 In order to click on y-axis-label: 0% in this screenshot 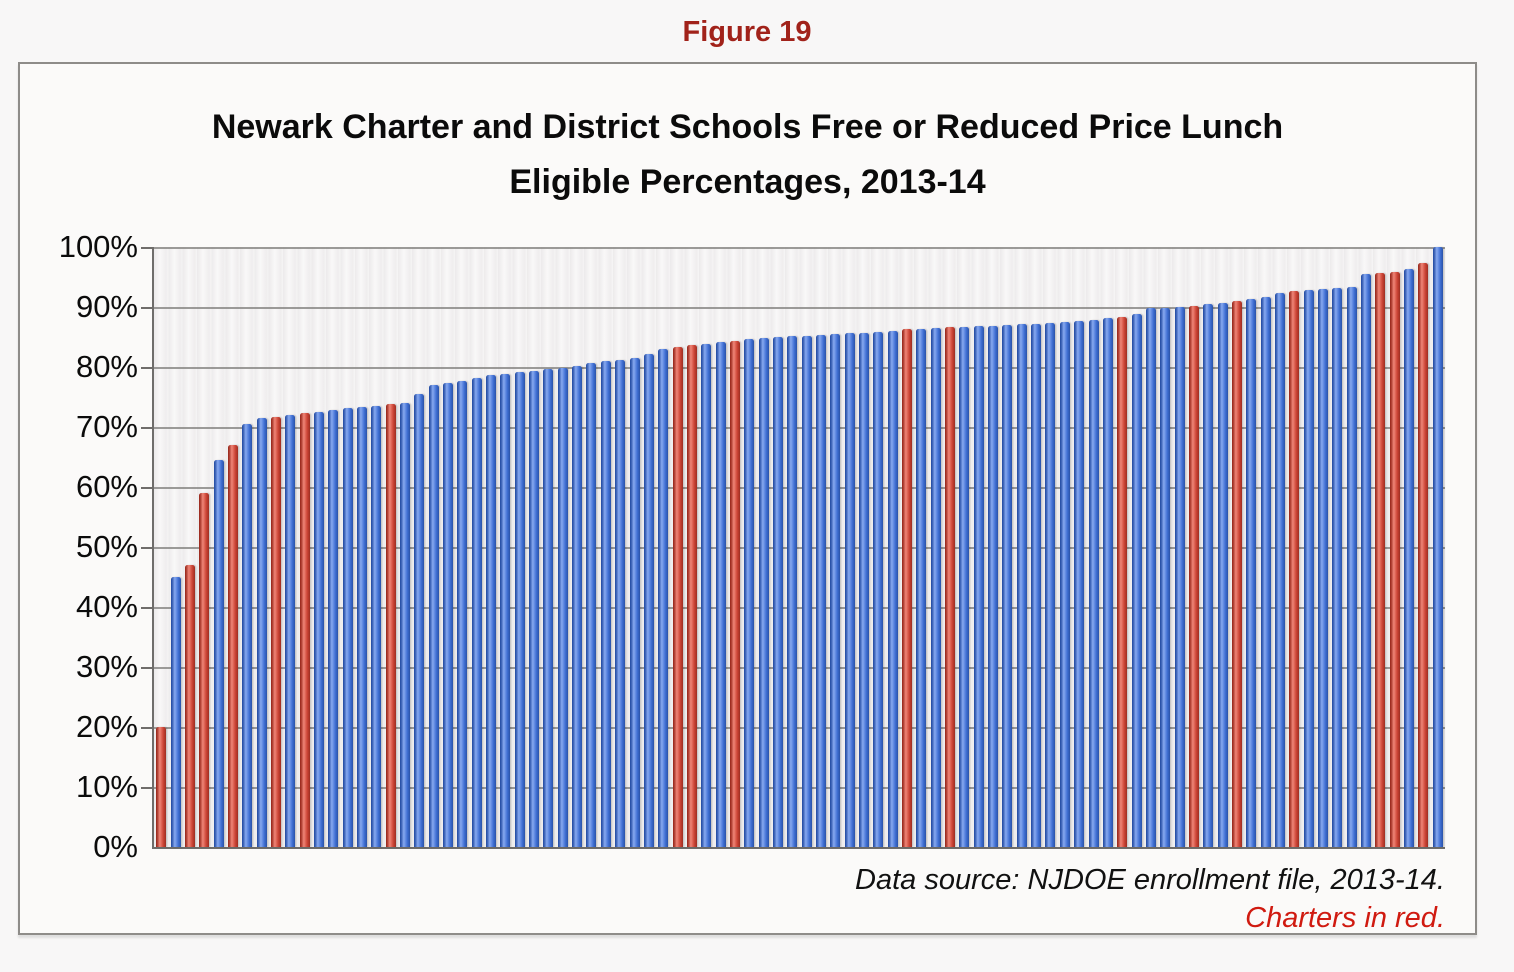, I will do `click(115, 846)`.